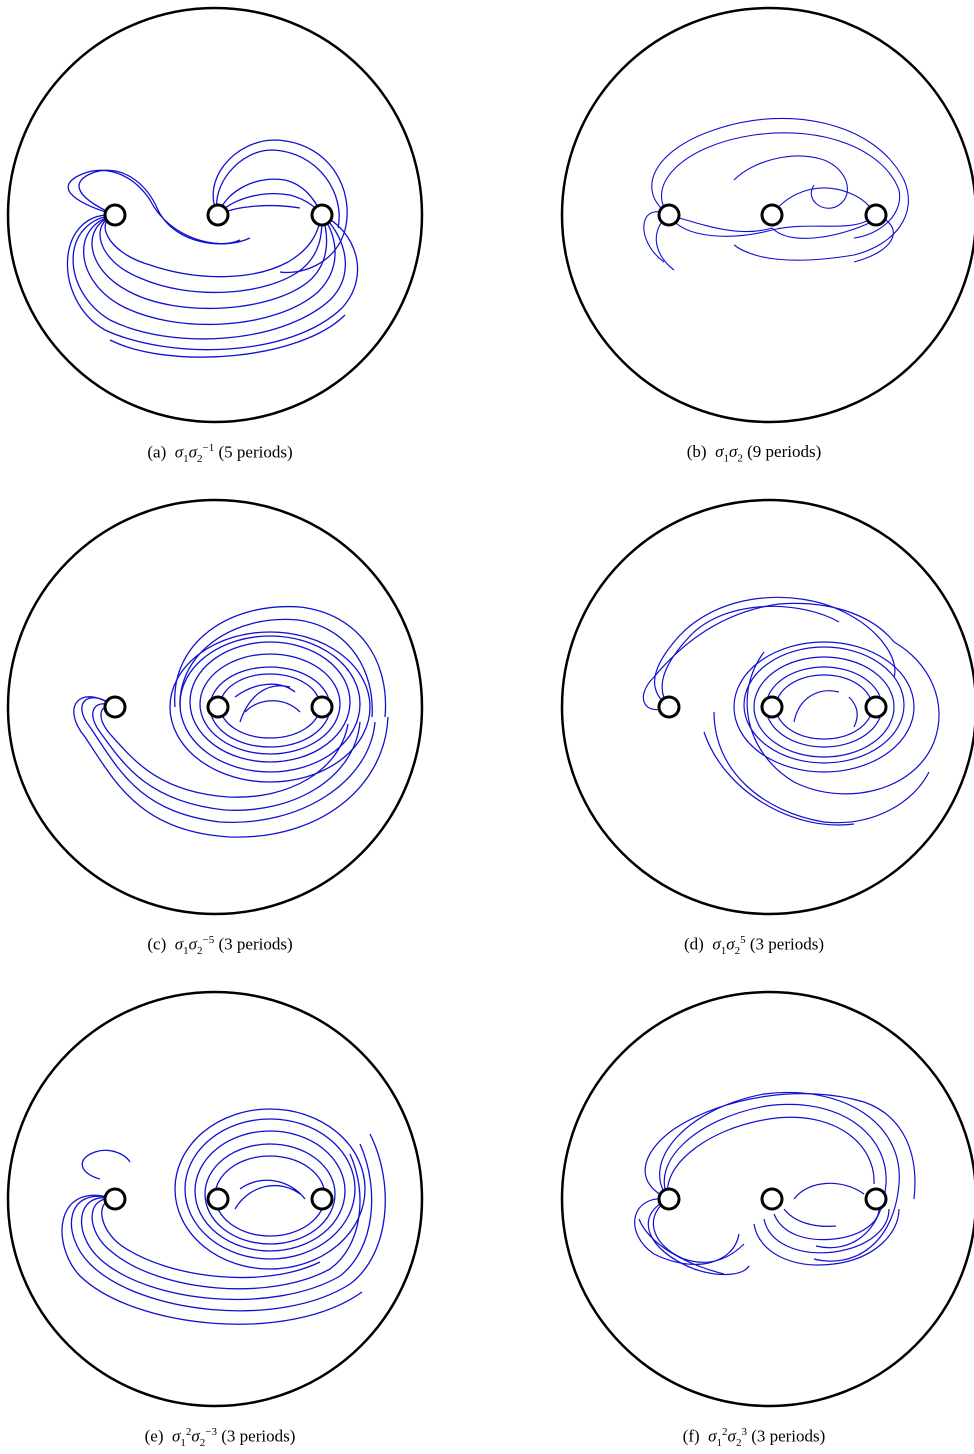 This screenshot has width=974, height=1454. I want to click on panel-d: (d) σ1σ25 (3 periods), so click(764, 727).